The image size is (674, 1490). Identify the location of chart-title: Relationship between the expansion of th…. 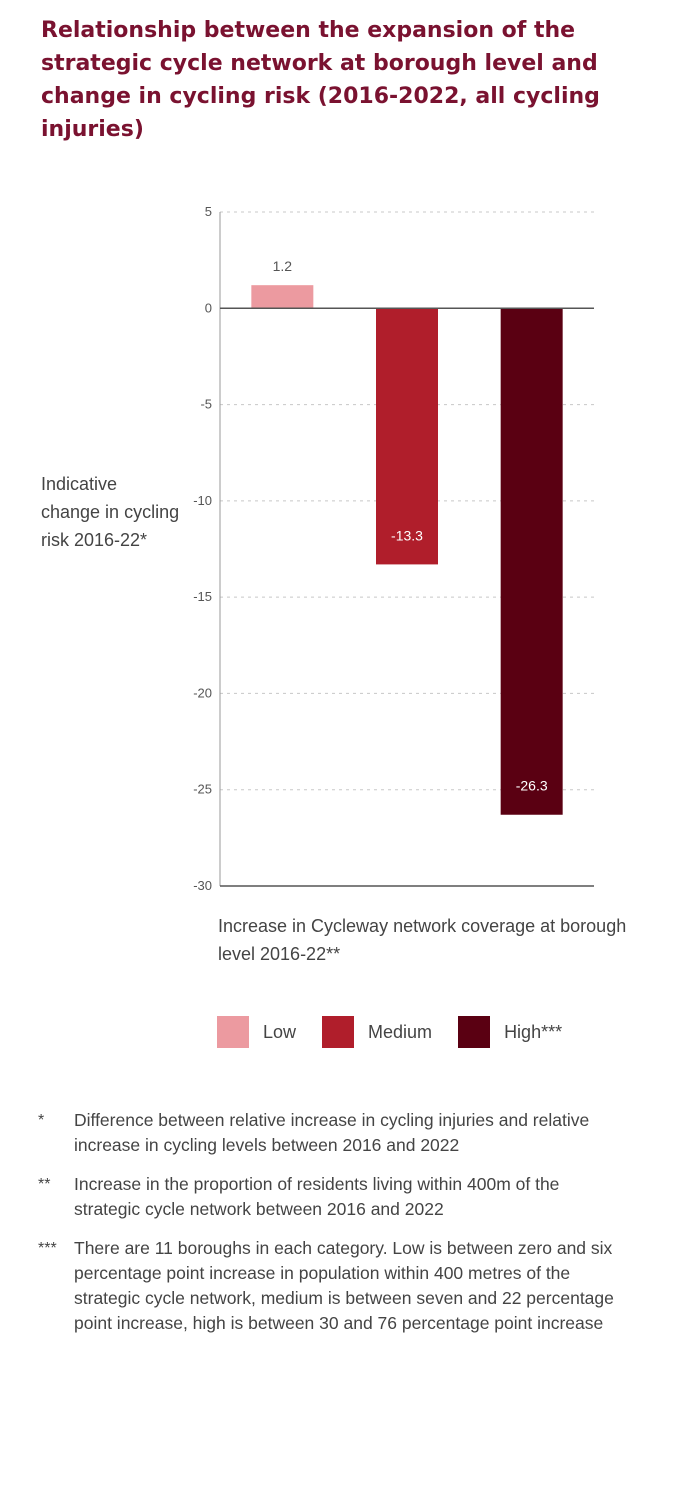
(320, 80).